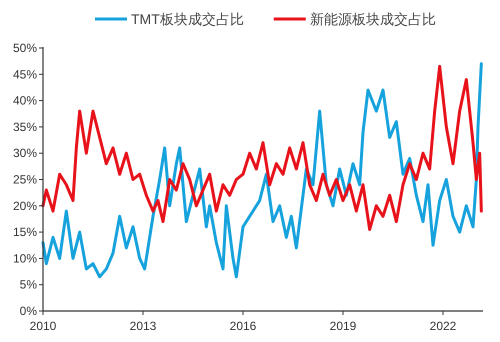 This screenshot has width=500, height=342. Describe the element at coordinates (25, 232) in the screenshot. I see `y-tick-label: 15%` at that location.